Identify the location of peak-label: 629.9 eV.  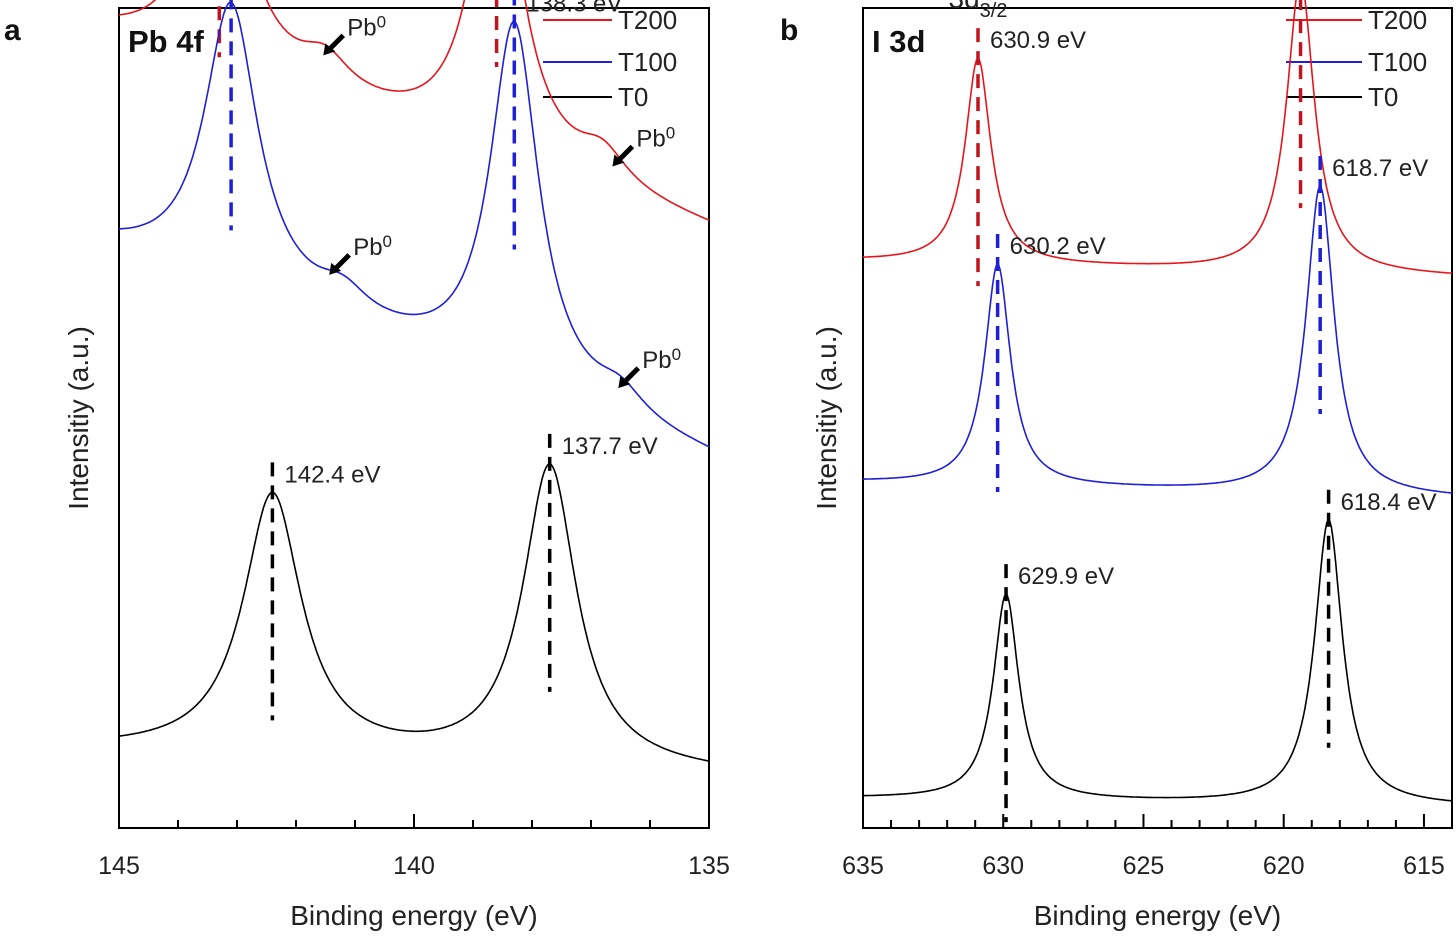
(1066, 576).